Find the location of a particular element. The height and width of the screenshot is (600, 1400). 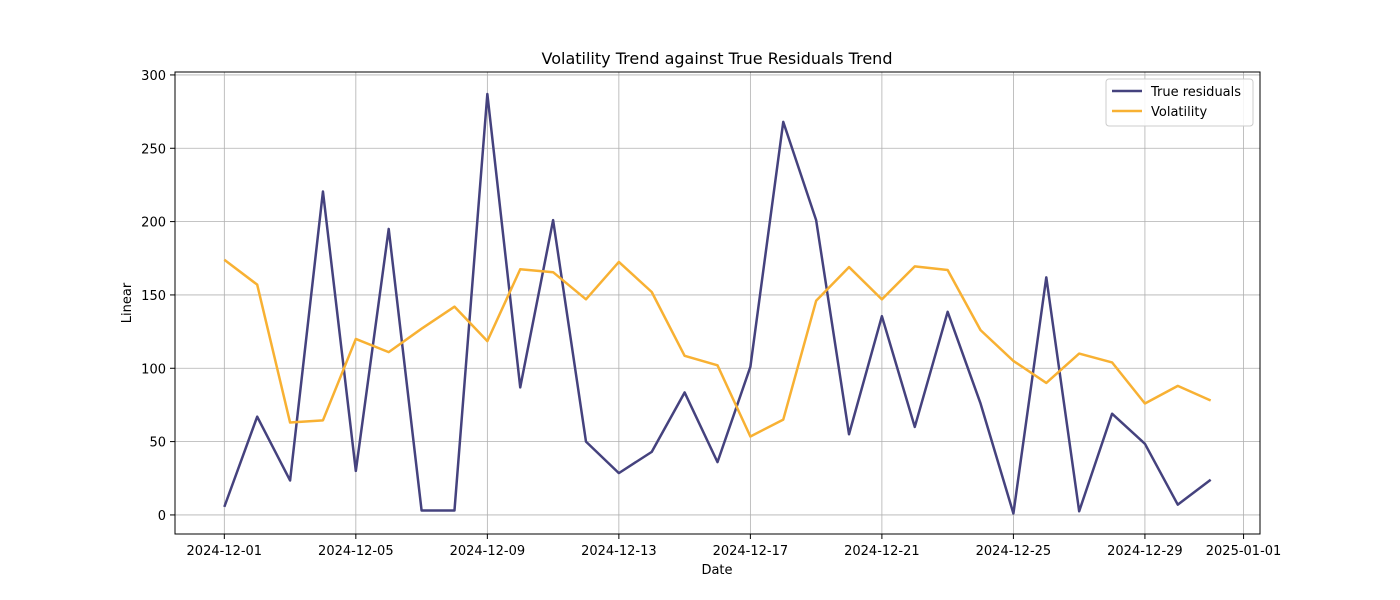

legend: True residuals Volatility is located at coordinates (1179, 102).